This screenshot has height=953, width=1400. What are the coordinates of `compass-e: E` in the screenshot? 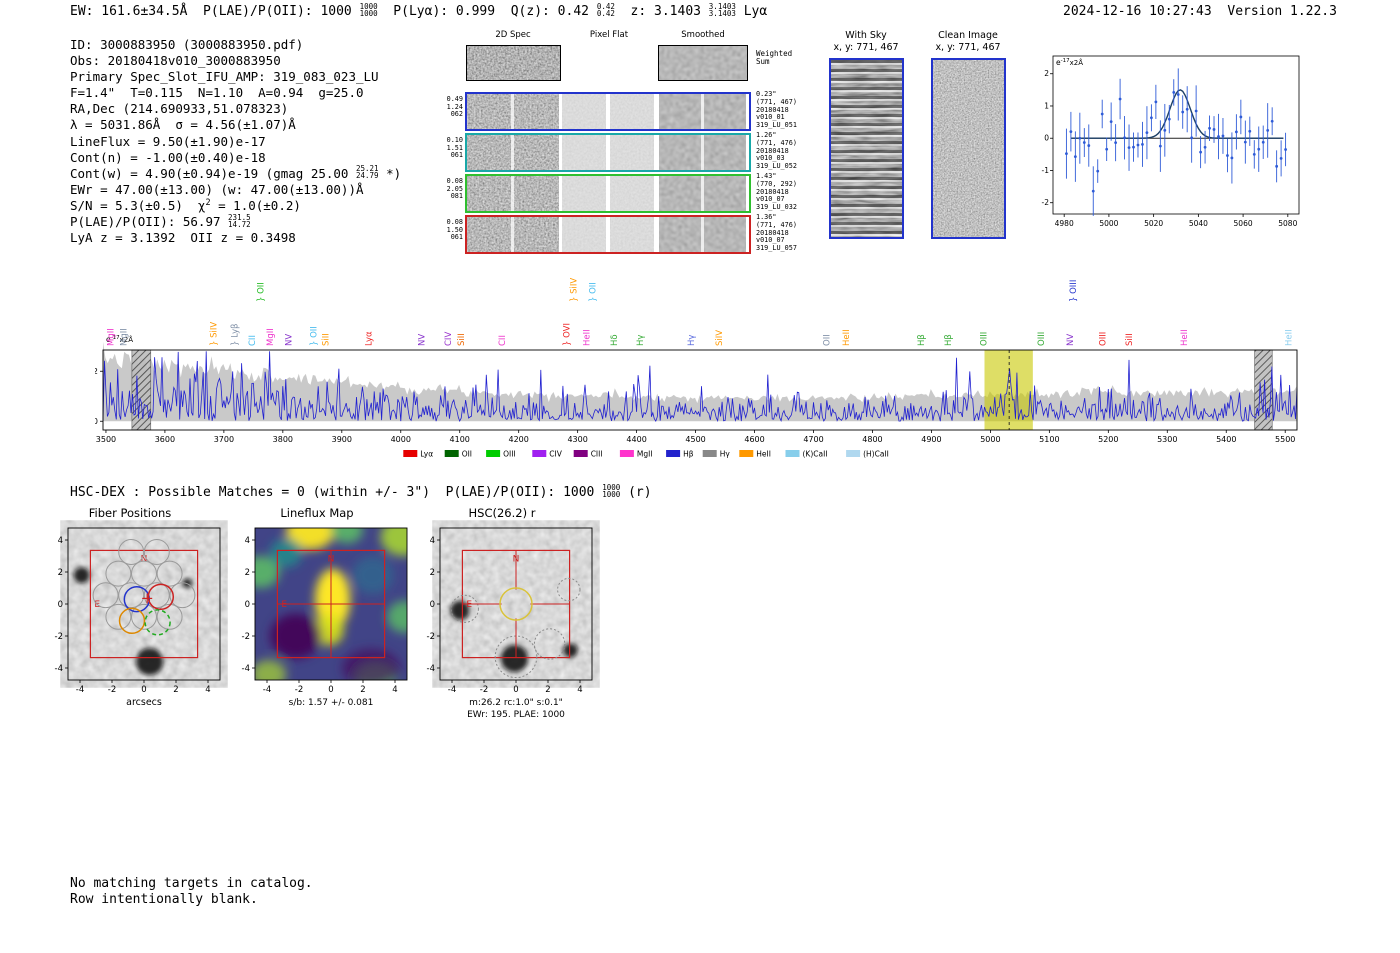 It's located at (469, 605).